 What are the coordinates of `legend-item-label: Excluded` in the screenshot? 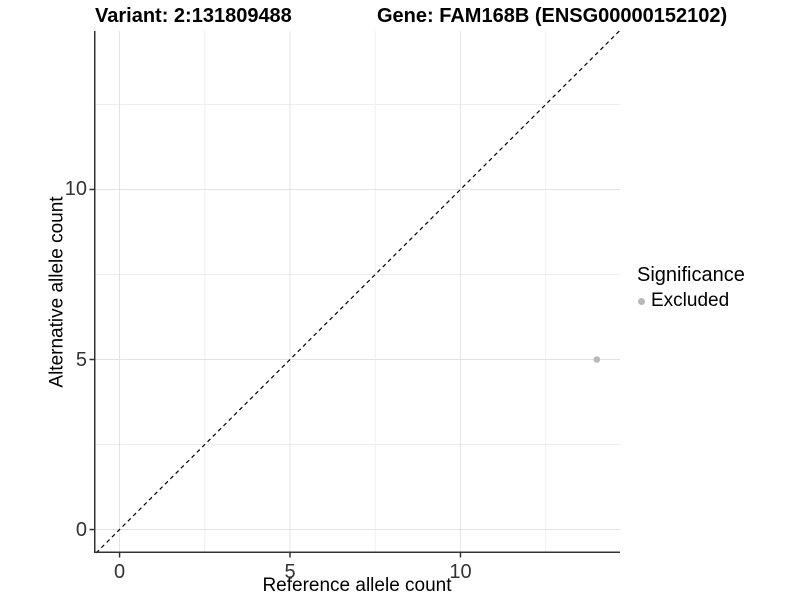 It's located at (690, 300).